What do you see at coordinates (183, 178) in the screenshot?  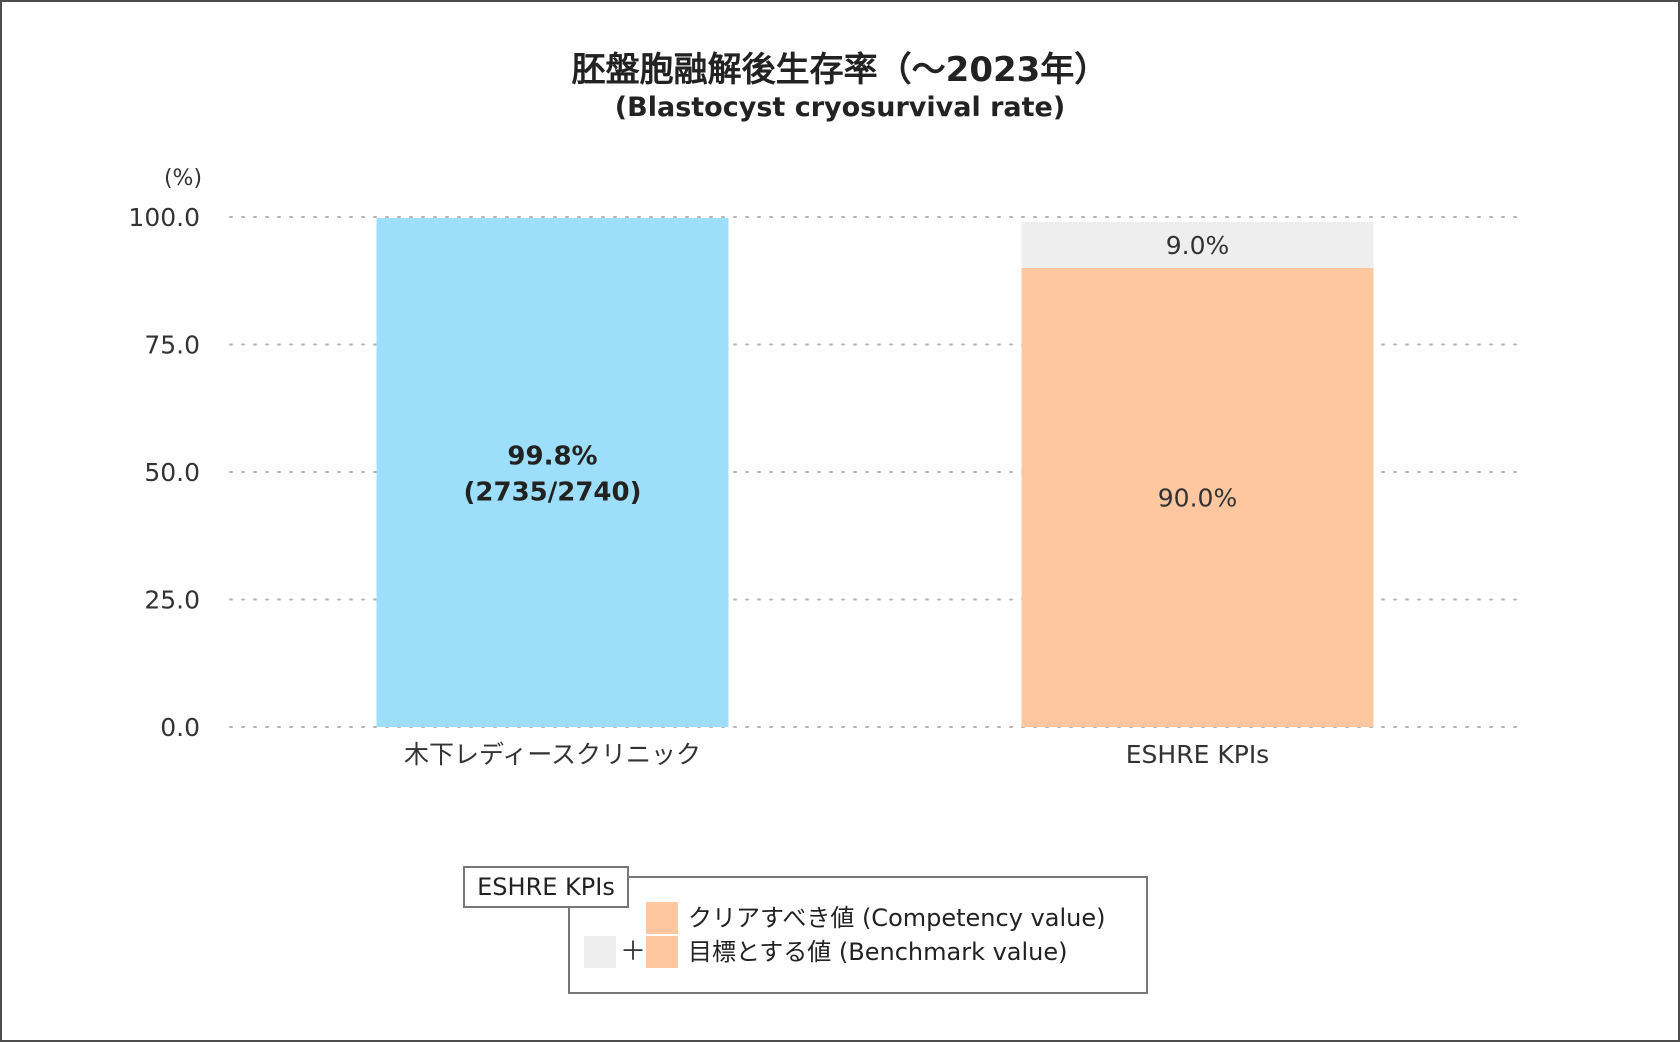 I see `y-axis-unit-label: (%)` at bounding box center [183, 178].